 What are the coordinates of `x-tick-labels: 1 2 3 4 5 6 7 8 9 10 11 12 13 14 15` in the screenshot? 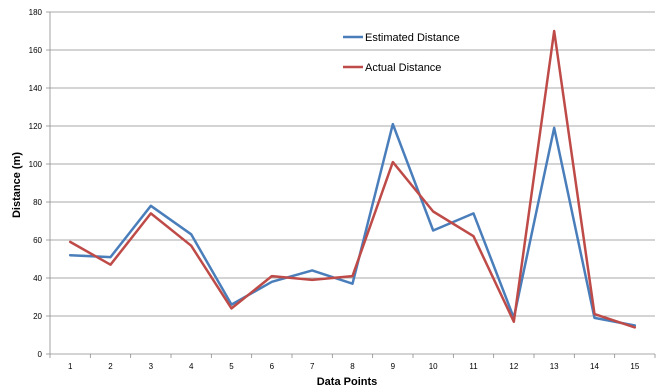 It's located at (354, 366).